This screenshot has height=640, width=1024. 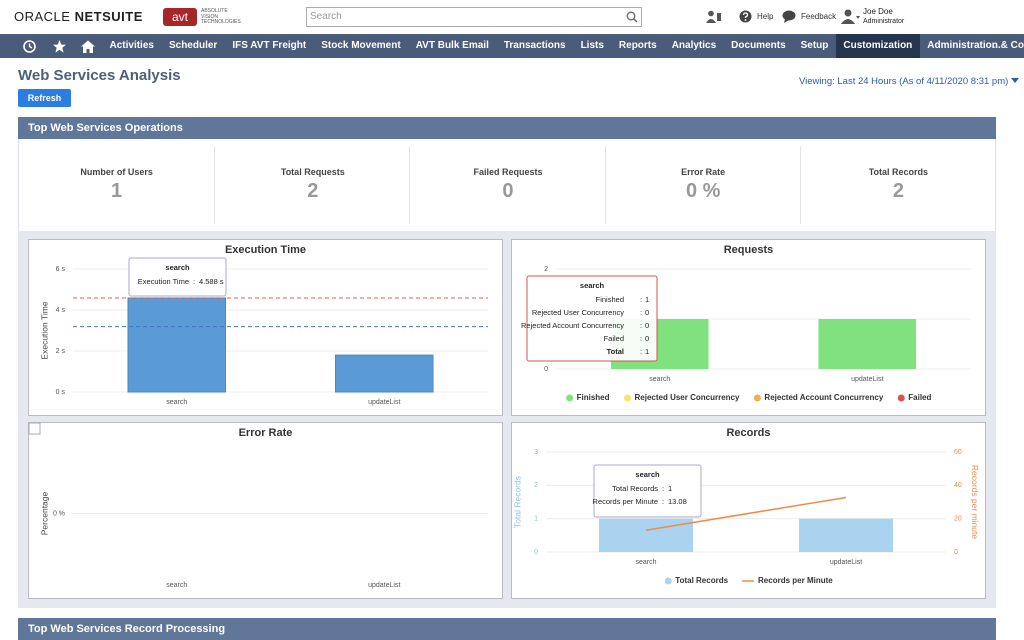 What do you see at coordinates (637, 45) in the screenshot?
I see `nav-item: Reports` at bounding box center [637, 45].